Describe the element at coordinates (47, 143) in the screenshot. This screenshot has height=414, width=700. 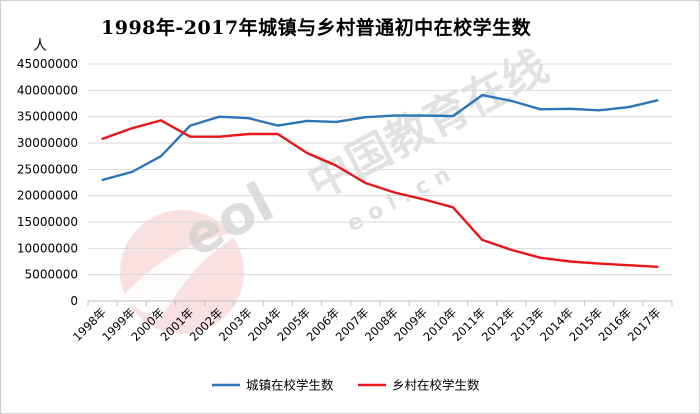
I see `y-tick-label: 30000000` at that location.